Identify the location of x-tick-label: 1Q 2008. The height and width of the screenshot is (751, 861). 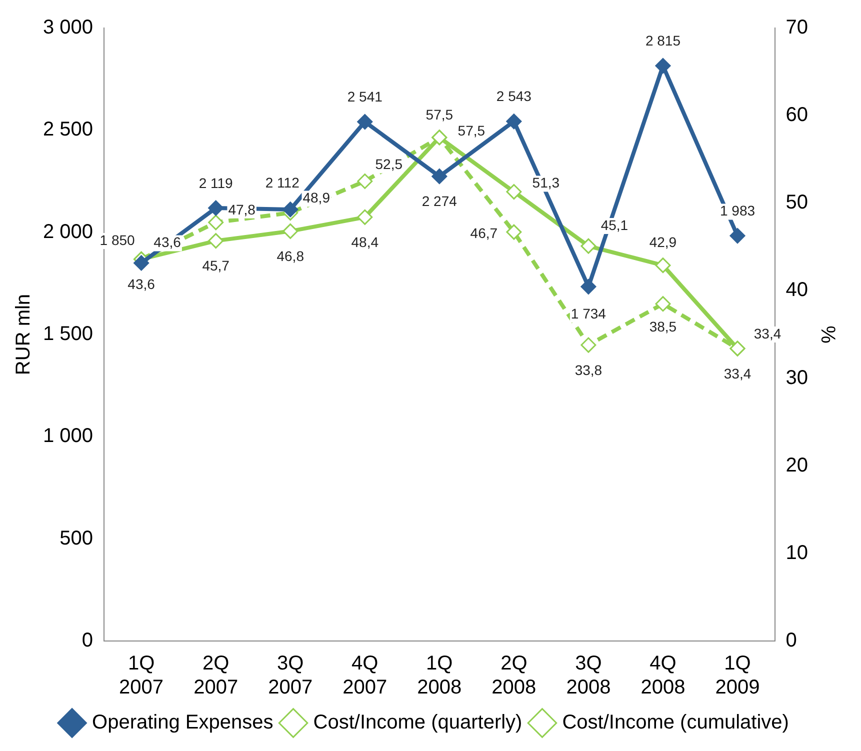
(439, 675).